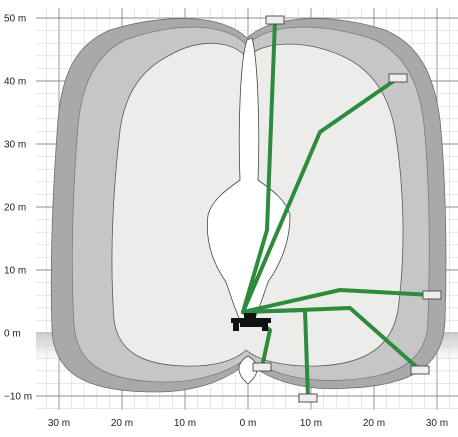 The height and width of the screenshot is (437, 458). I want to click on y-axis-label: 10 m, so click(15, 271).